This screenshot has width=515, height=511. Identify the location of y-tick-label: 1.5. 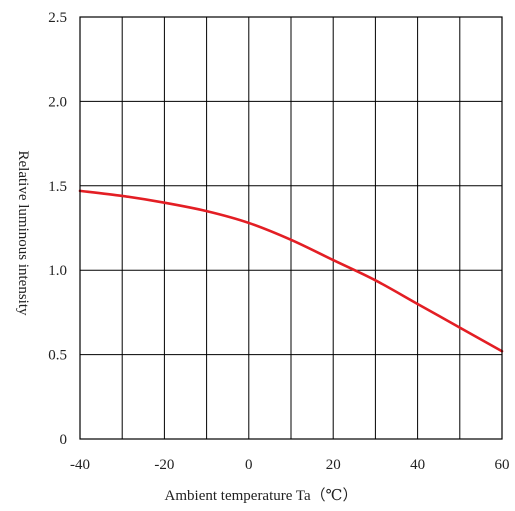
(57, 187).